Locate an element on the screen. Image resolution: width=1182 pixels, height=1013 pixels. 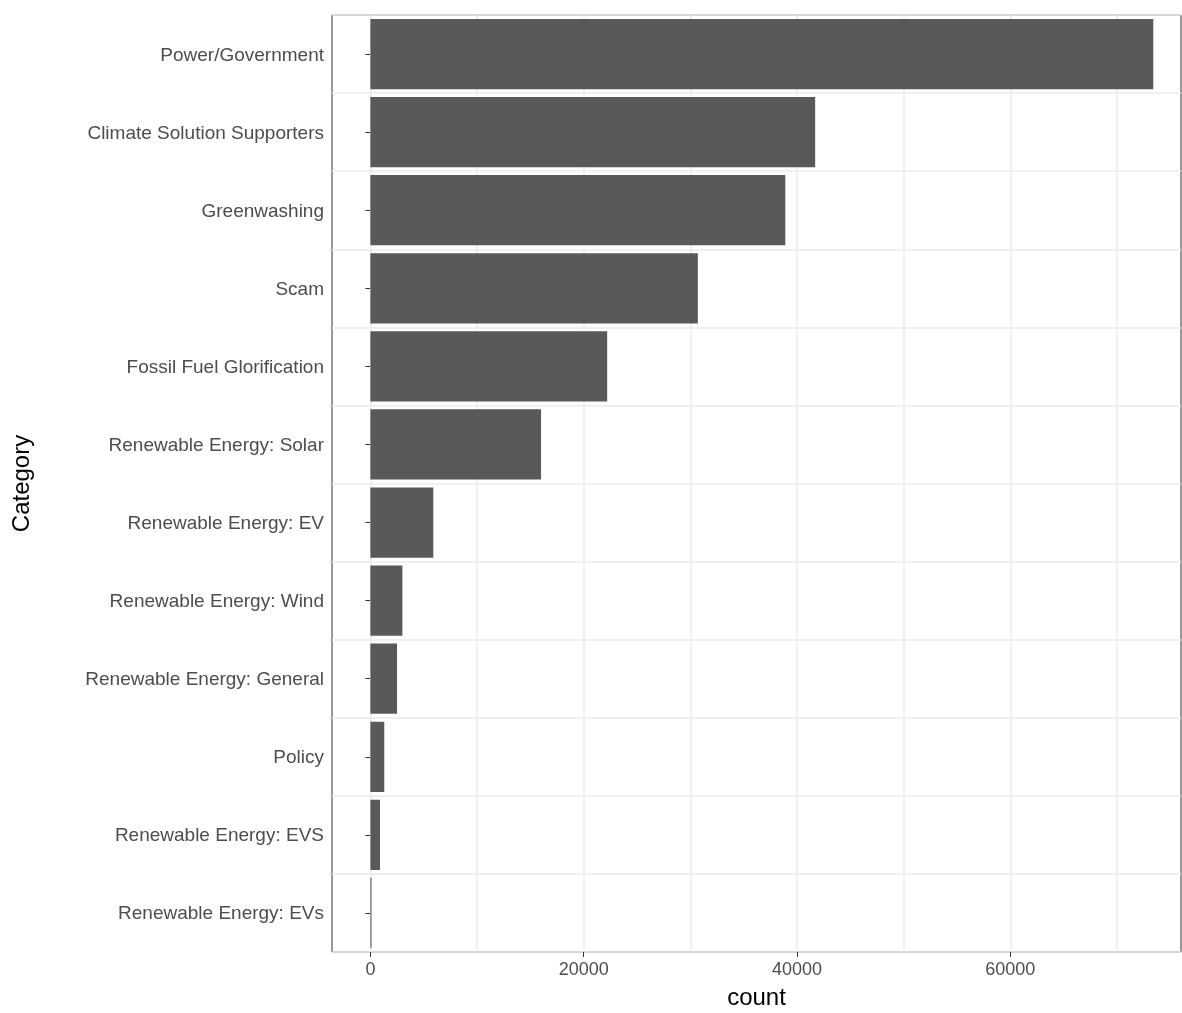
y-tick-label: Renewable Energy: EV is located at coordinates (226, 523).